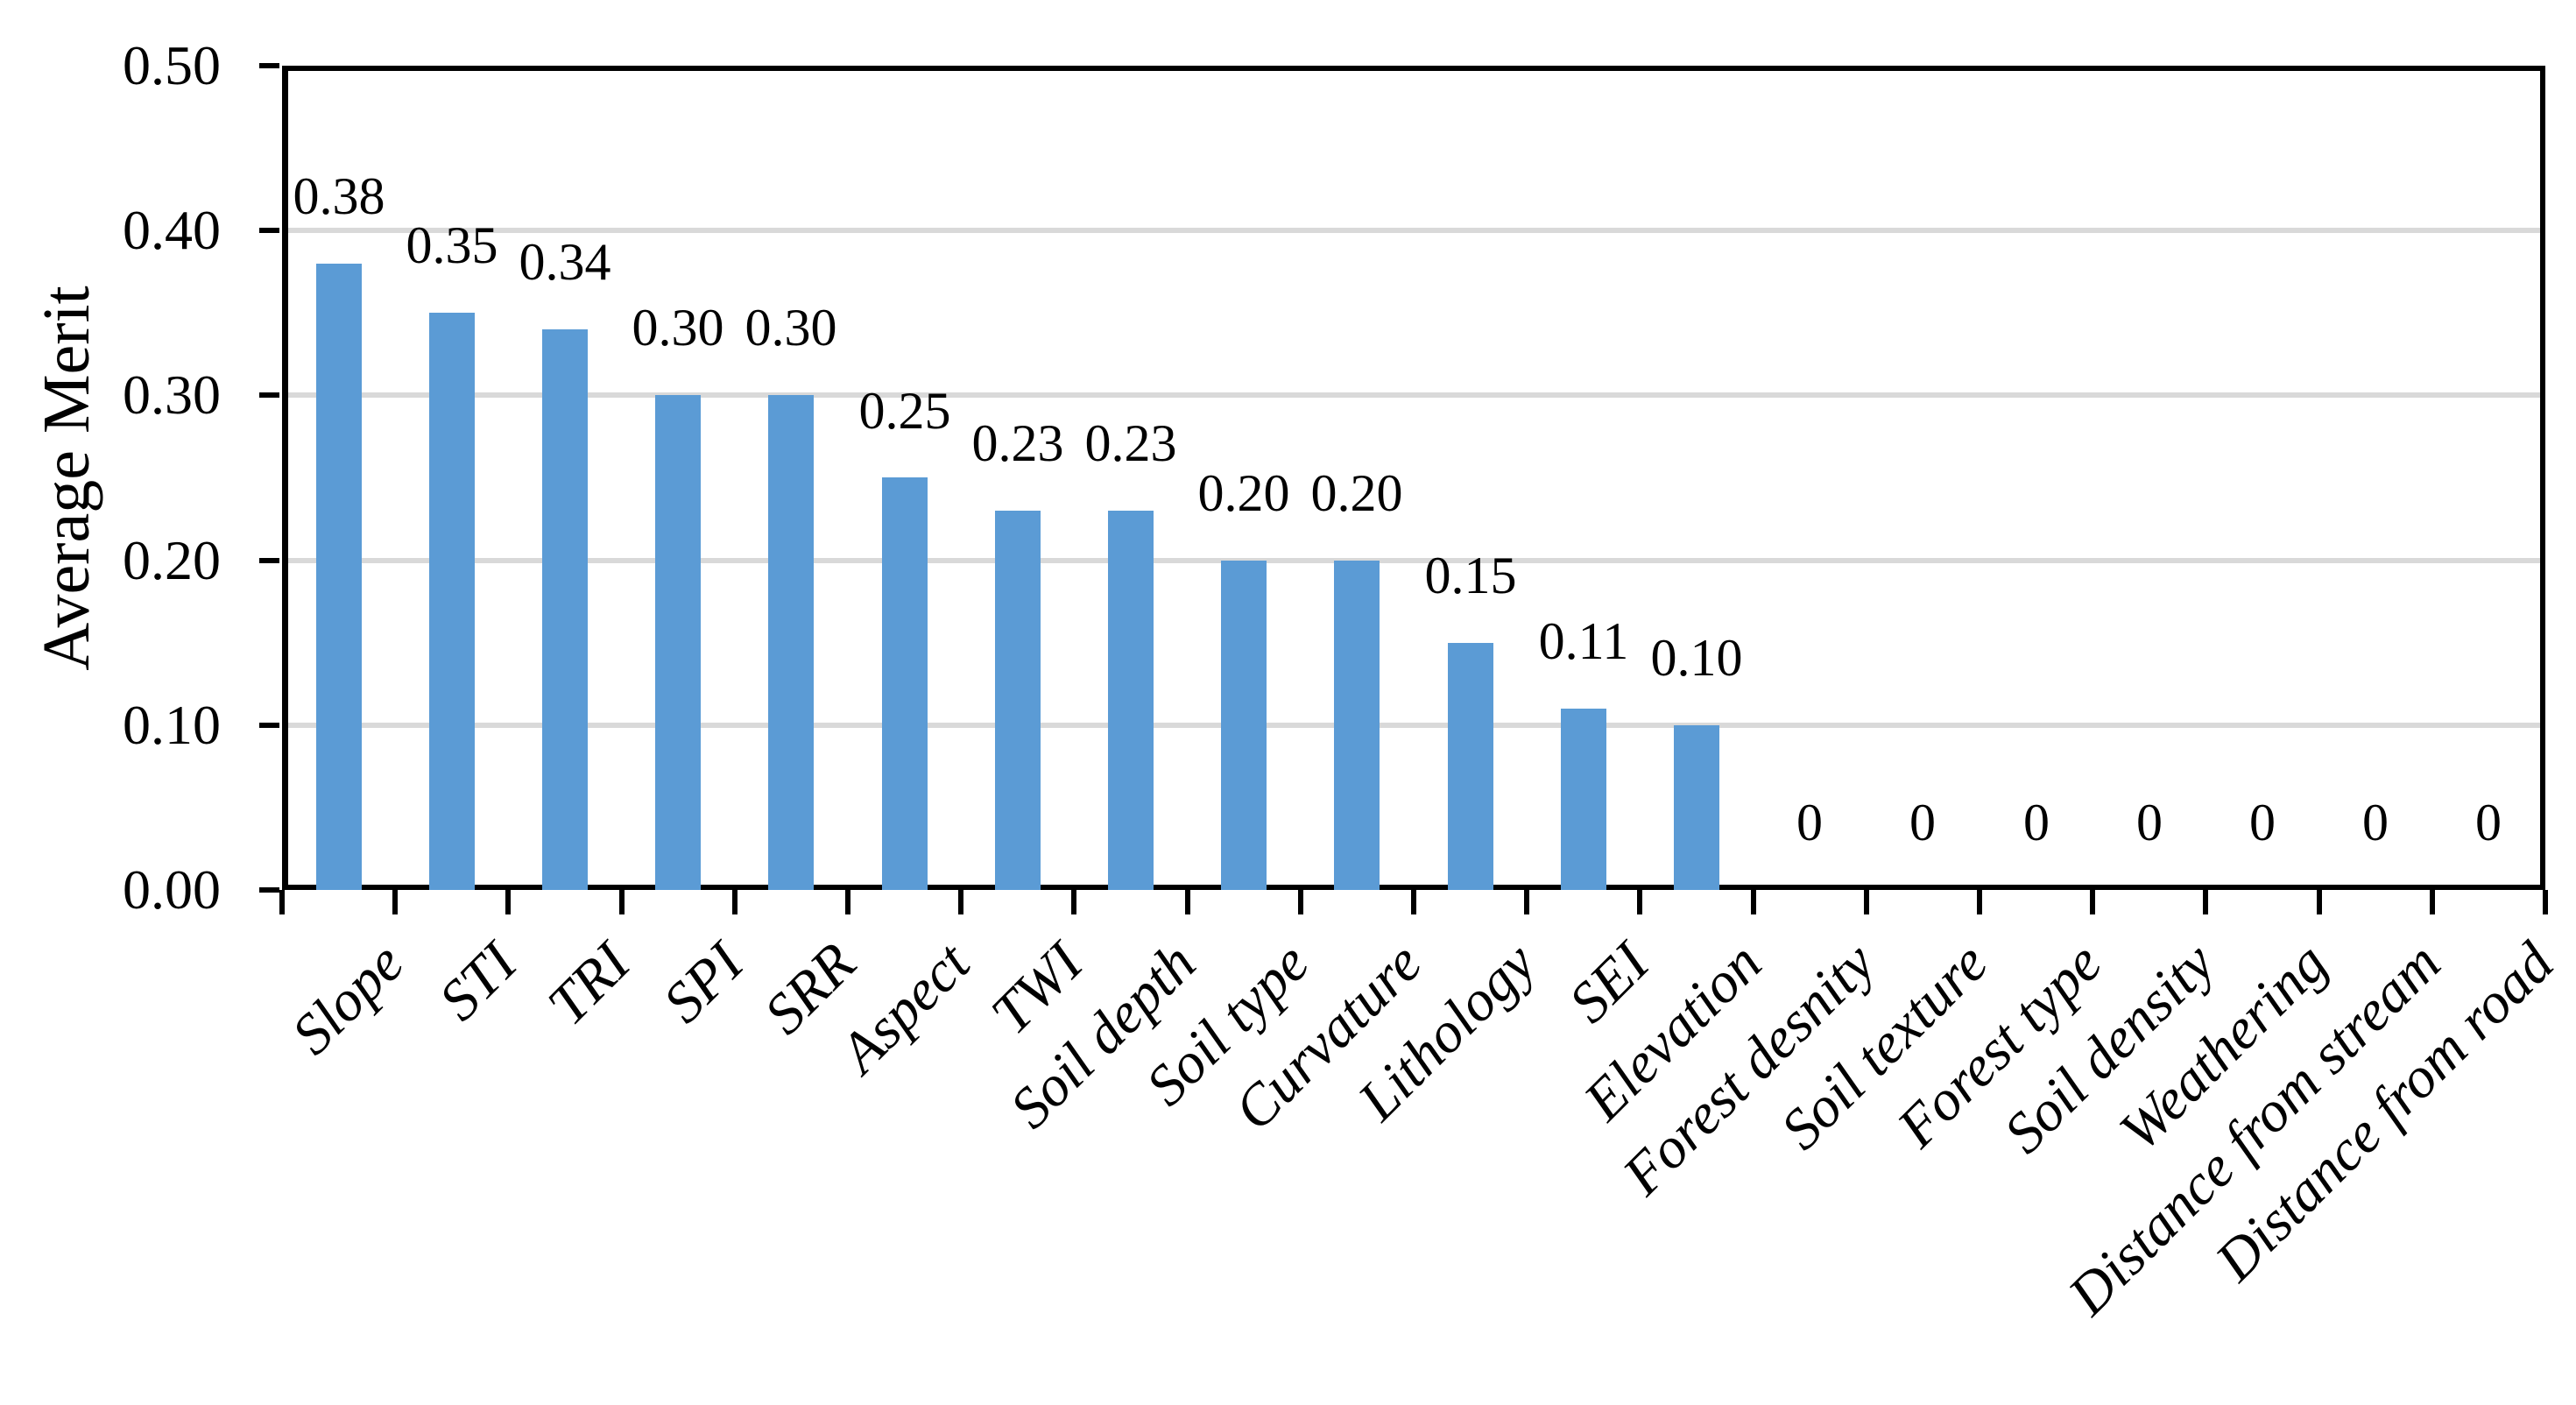 The image size is (2576, 1405). What do you see at coordinates (1414, 725) in the screenshot?
I see `gridline-0.10` at bounding box center [1414, 725].